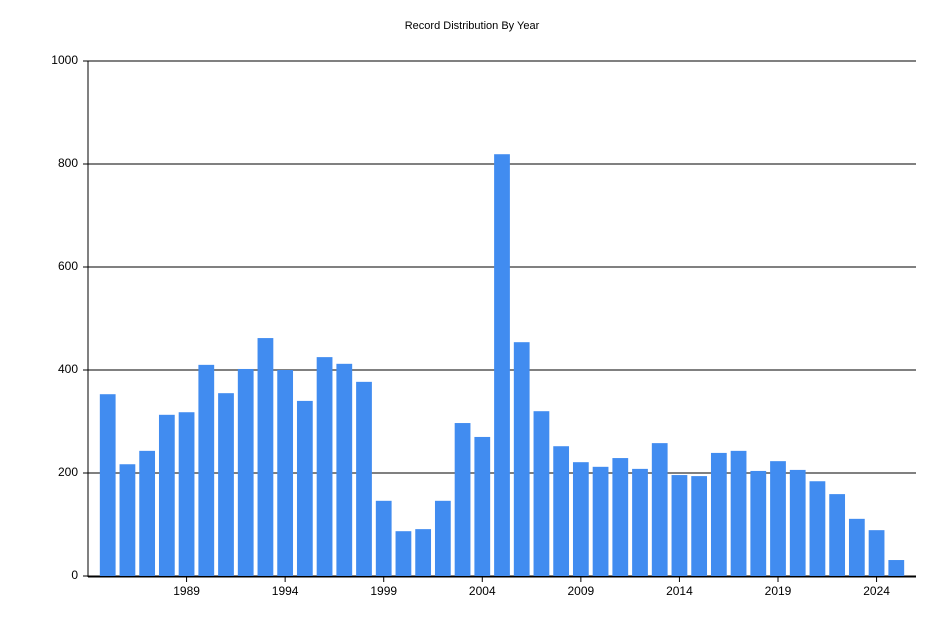 This screenshot has height=630, width=945. What do you see at coordinates (68, 266) in the screenshot?
I see `y-tick-label: 600` at bounding box center [68, 266].